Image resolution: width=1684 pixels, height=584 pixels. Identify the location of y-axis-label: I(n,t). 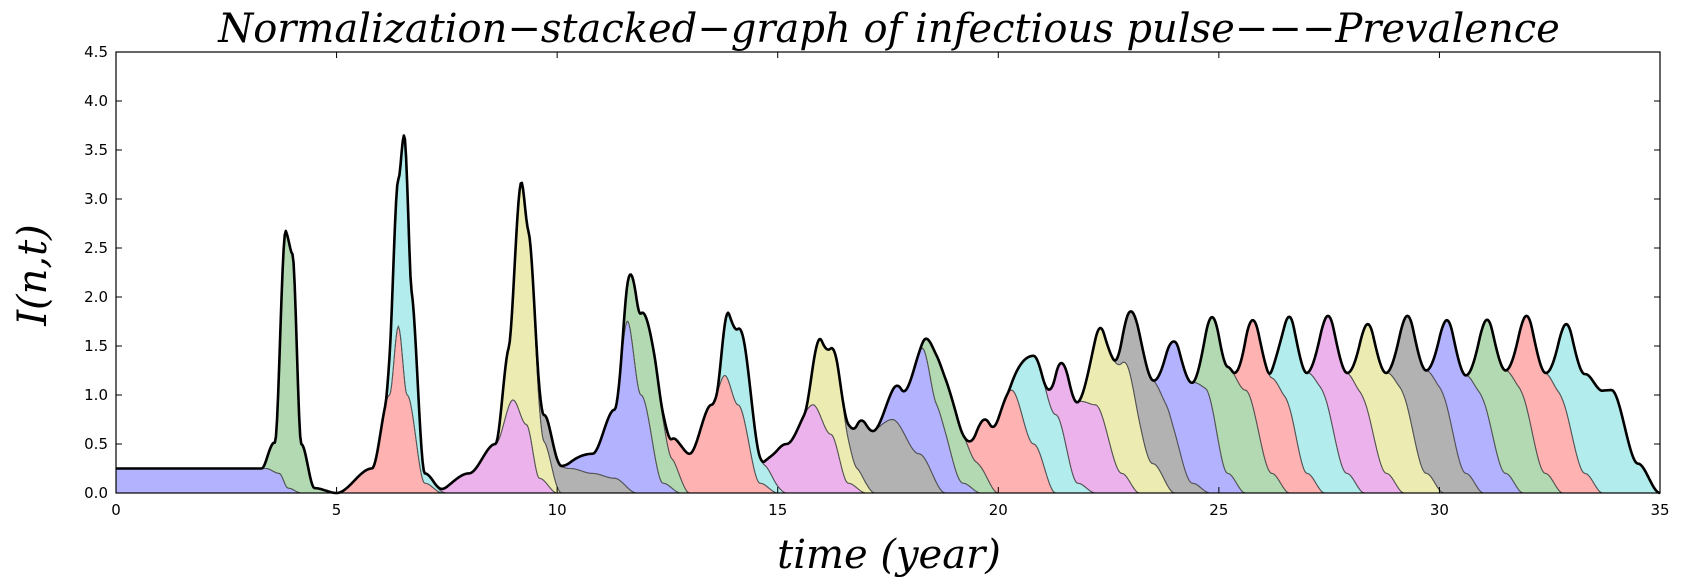
(33, 275).